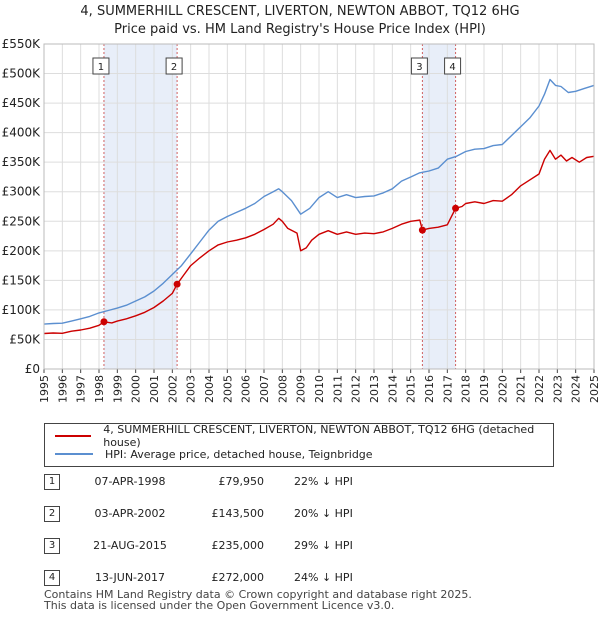 The height and width of the screenshot is (620, 600). What do you see at coordinates (447, 389) in the screenshot?
I see `x-tick-label: 2017` at bounding box center [447, 389].